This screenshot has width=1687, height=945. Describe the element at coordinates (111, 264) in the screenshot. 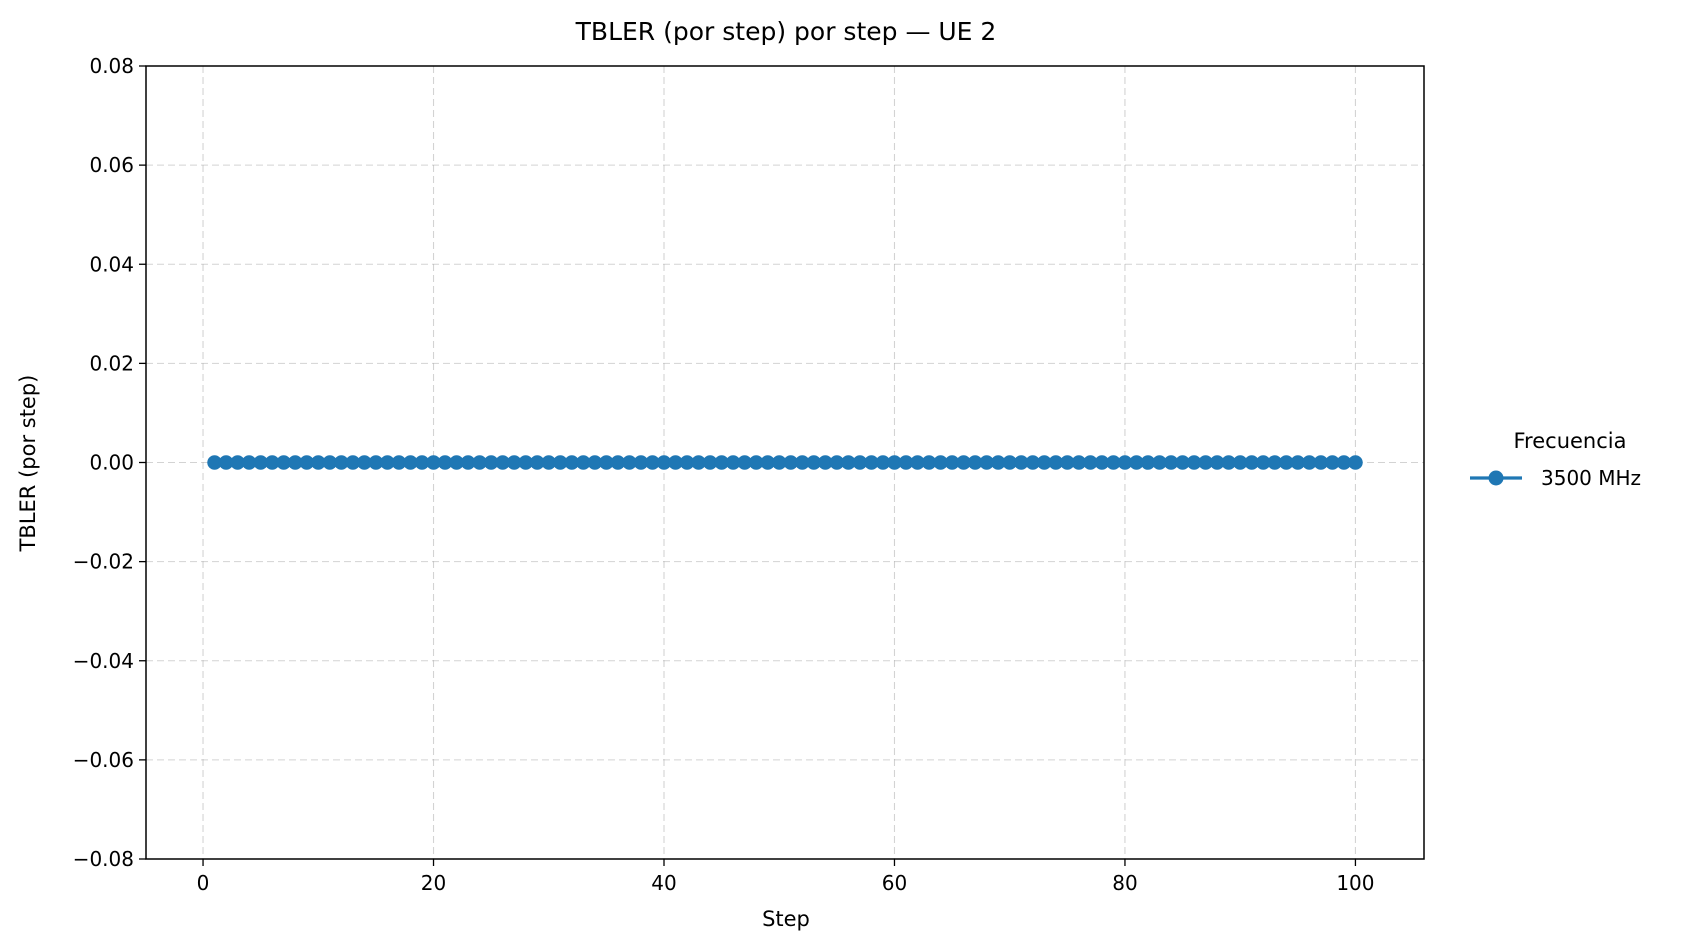

I see `y-tick-label: 0.04` at that location.